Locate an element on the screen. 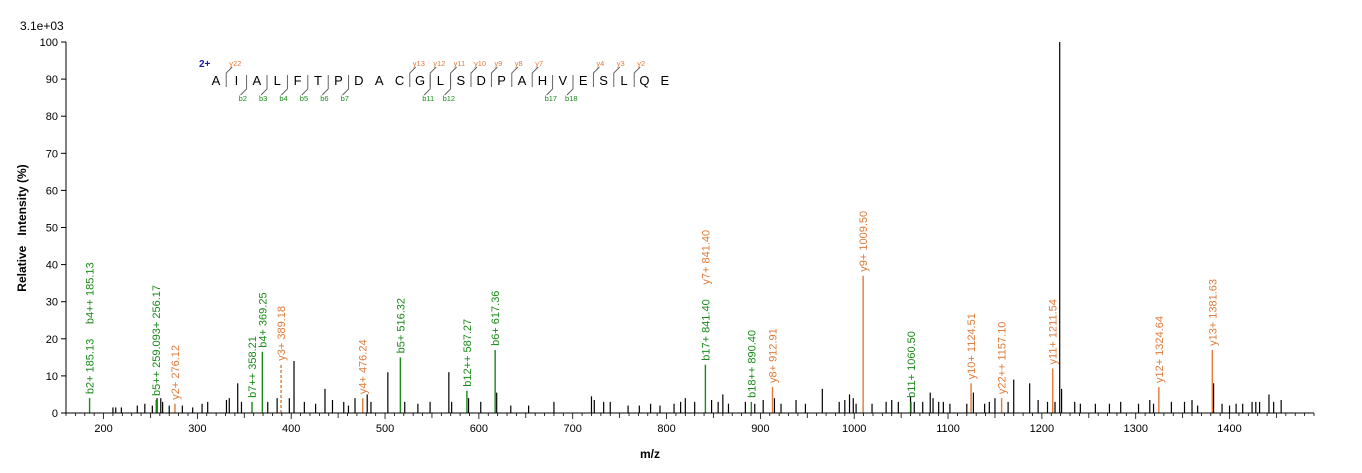  x-tick-label: 1200 is located at coordinates (1042, 429).